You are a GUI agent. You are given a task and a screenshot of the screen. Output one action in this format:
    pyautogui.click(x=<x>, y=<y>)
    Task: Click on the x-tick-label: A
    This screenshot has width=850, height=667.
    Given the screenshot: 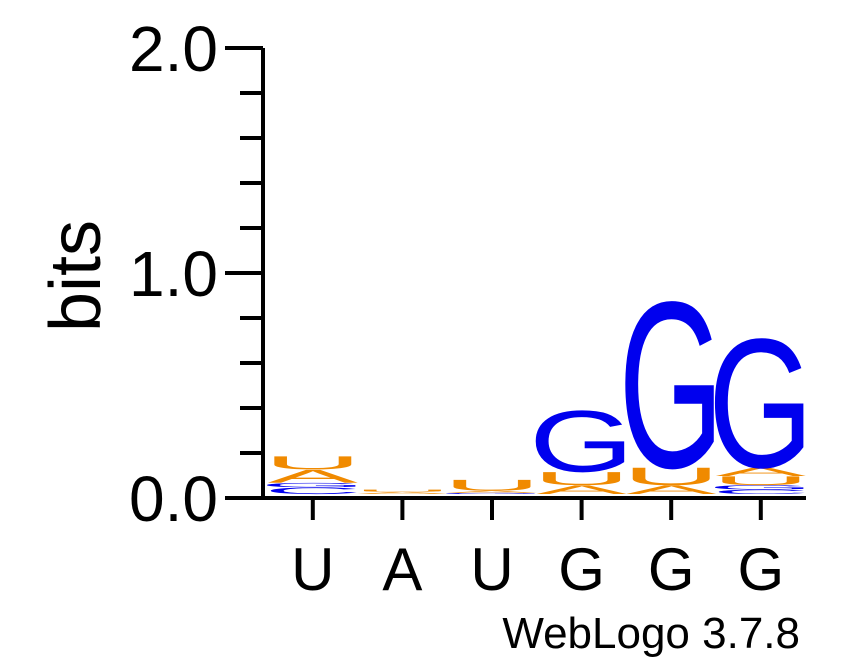 What is the action you would take?
    pyautogui.click(x=402, y=569)
    